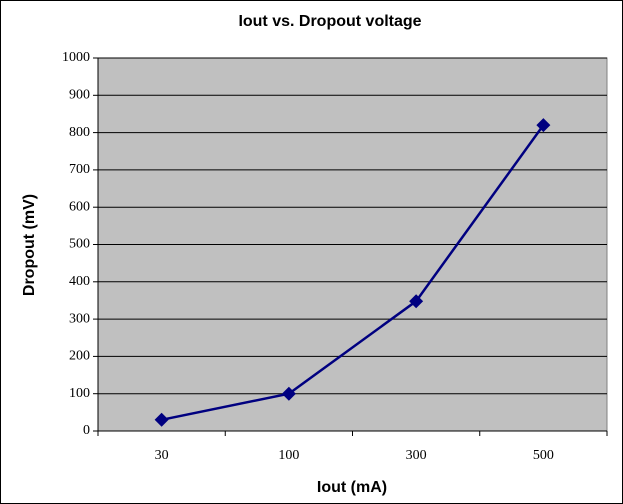 Image resolution: width=623 pixels, height=504 pixels. I want to click on y-tick-label: 800, so click(79, 132).